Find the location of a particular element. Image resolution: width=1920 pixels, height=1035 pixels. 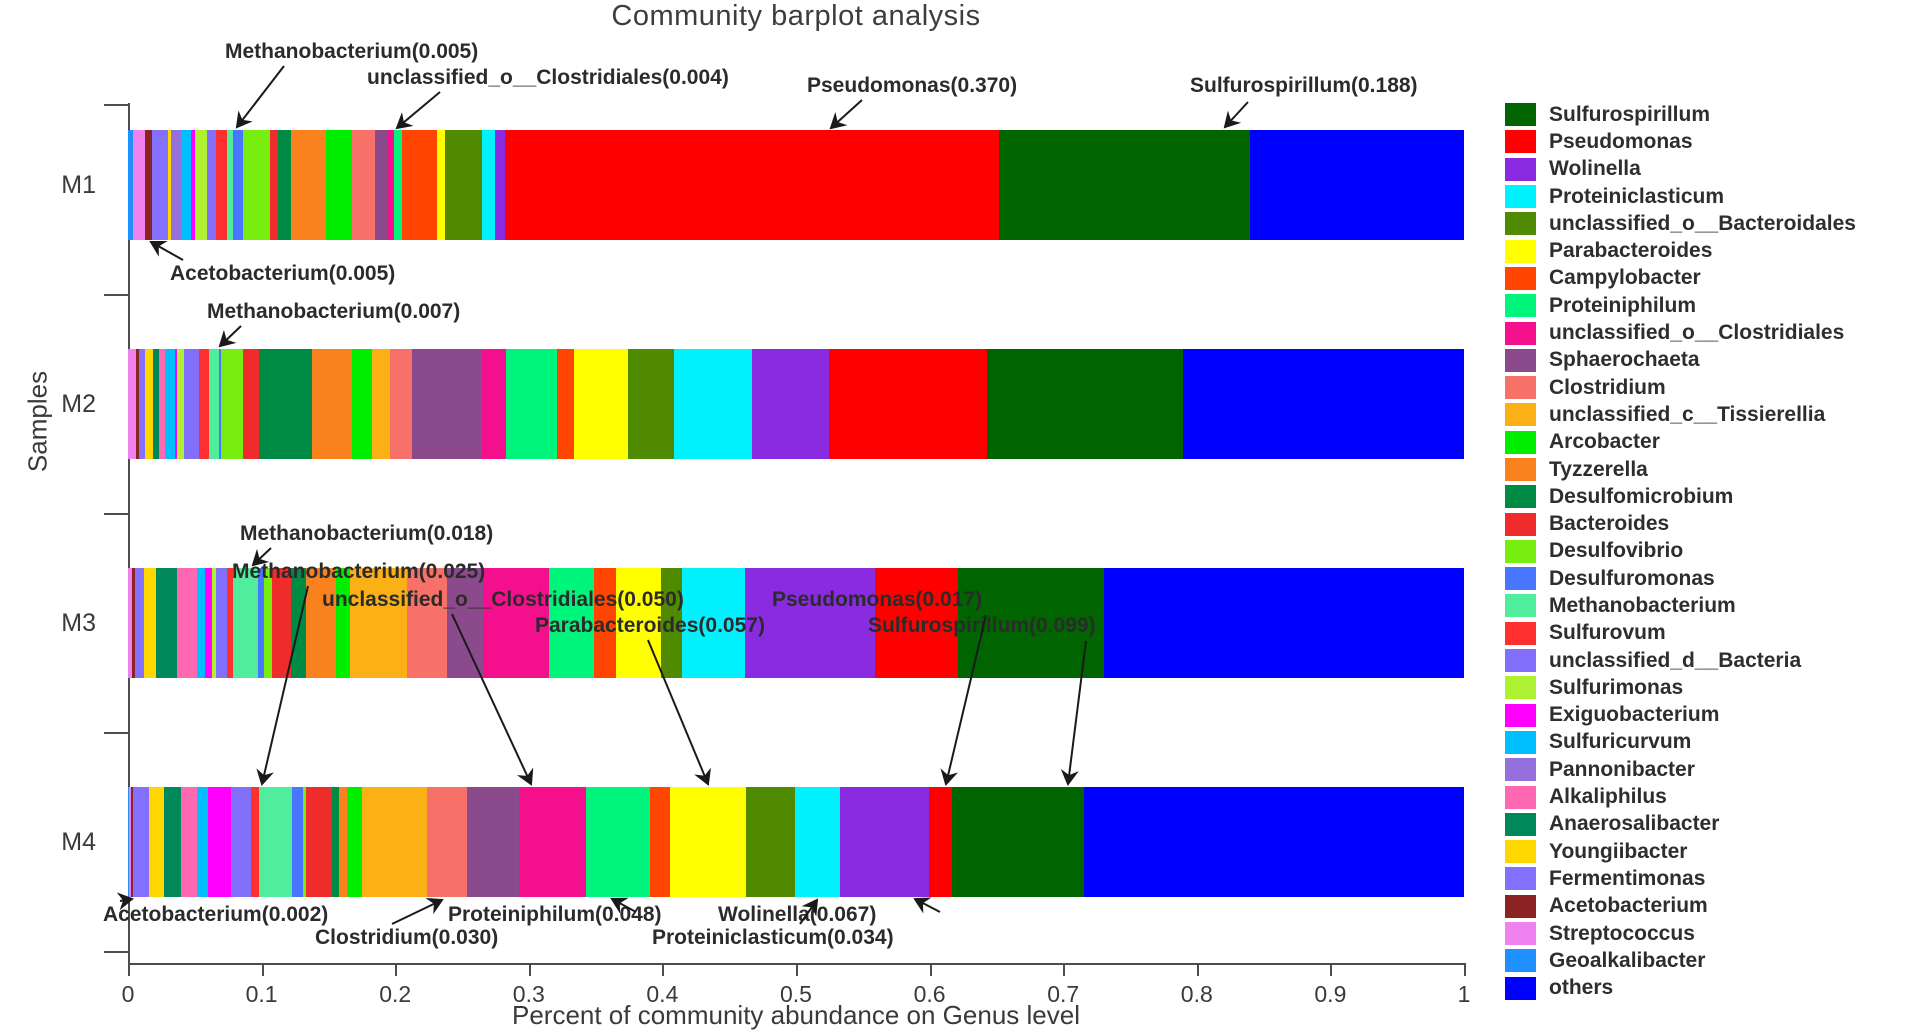

segment-M1-Arcobacter is located at coordinates (339, 185).